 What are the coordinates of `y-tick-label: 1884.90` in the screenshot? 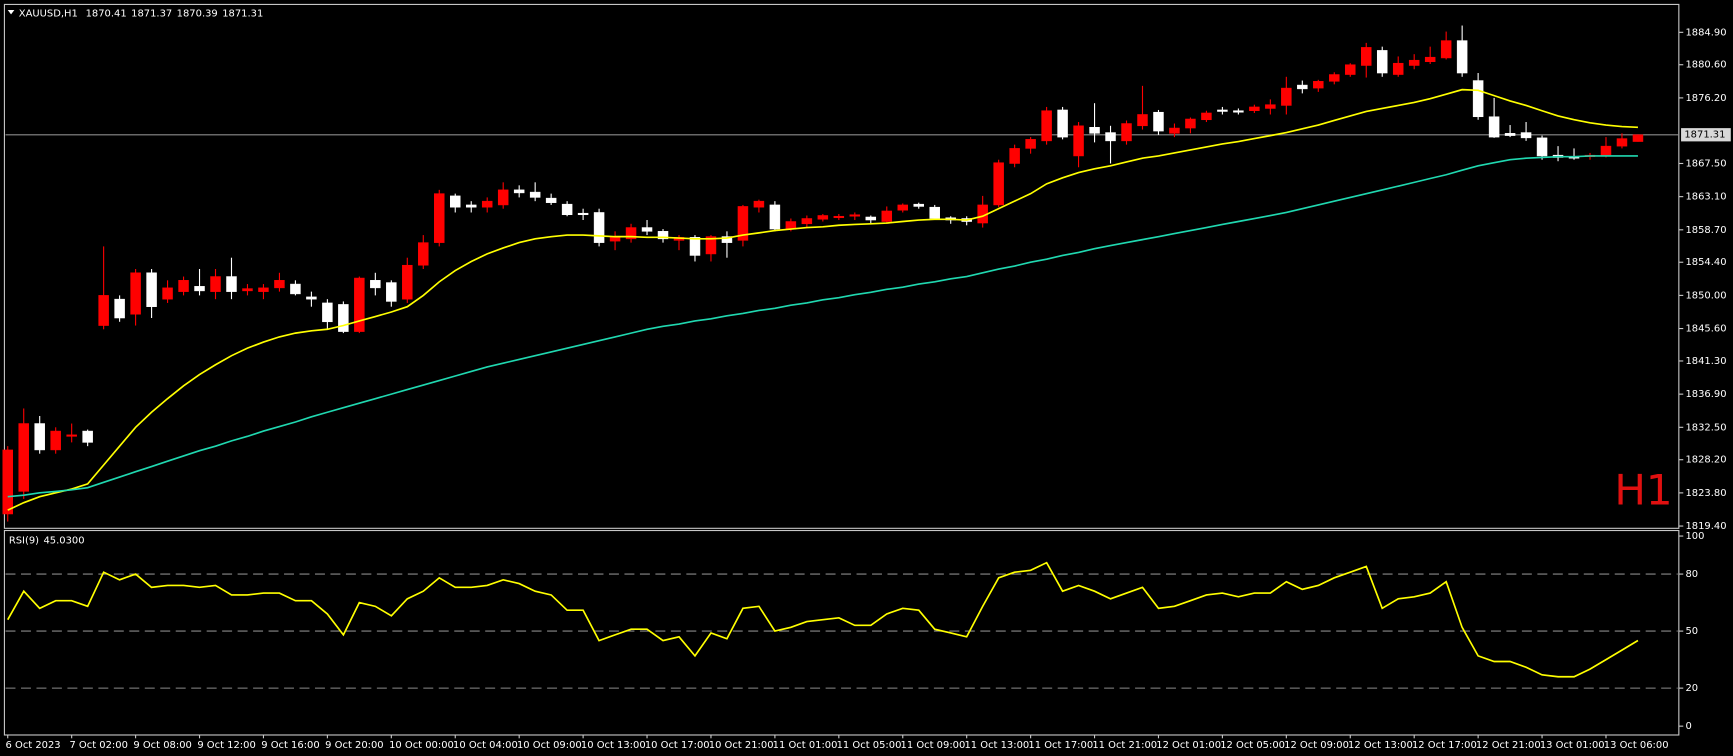 It's located at (1705, 32).